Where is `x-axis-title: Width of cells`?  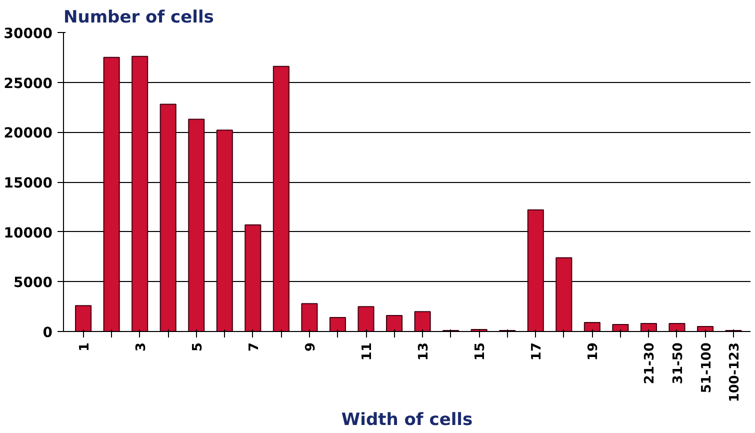
x-axis-title: Width of cells is located at coordinates (407, 420).